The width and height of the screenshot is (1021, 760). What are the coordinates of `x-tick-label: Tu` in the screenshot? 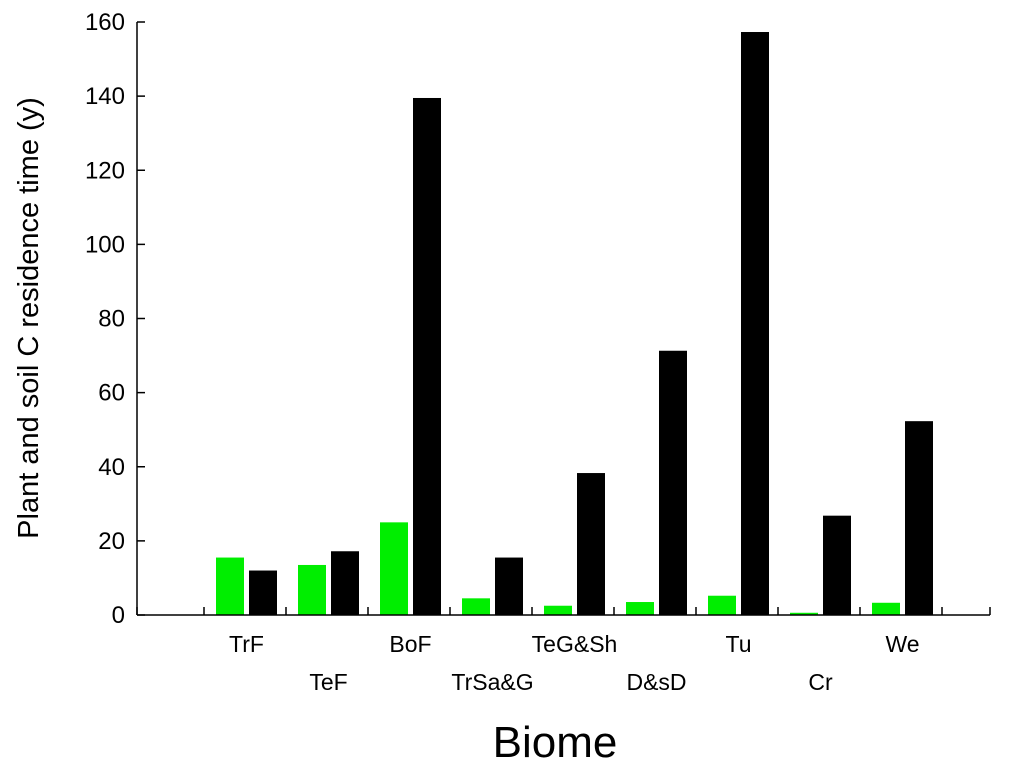 It's located at (739, 644).